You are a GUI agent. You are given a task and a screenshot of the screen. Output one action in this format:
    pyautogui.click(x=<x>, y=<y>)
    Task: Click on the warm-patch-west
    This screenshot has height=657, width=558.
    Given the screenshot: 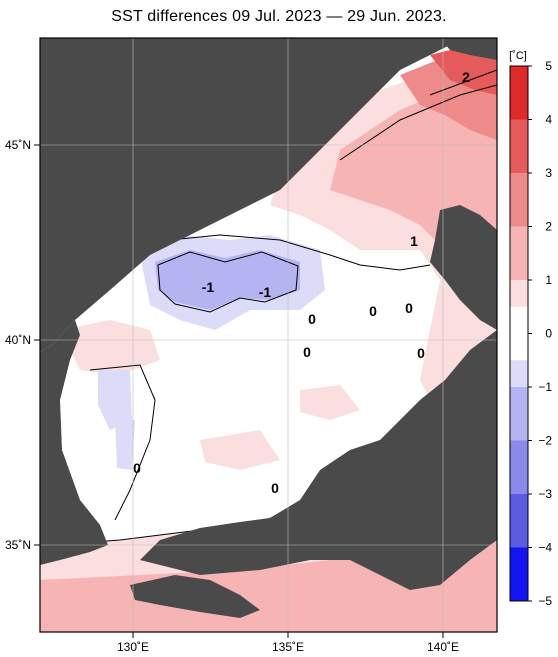 What is the action you would take?
    pyautogui.click(x=110, y=347)
    